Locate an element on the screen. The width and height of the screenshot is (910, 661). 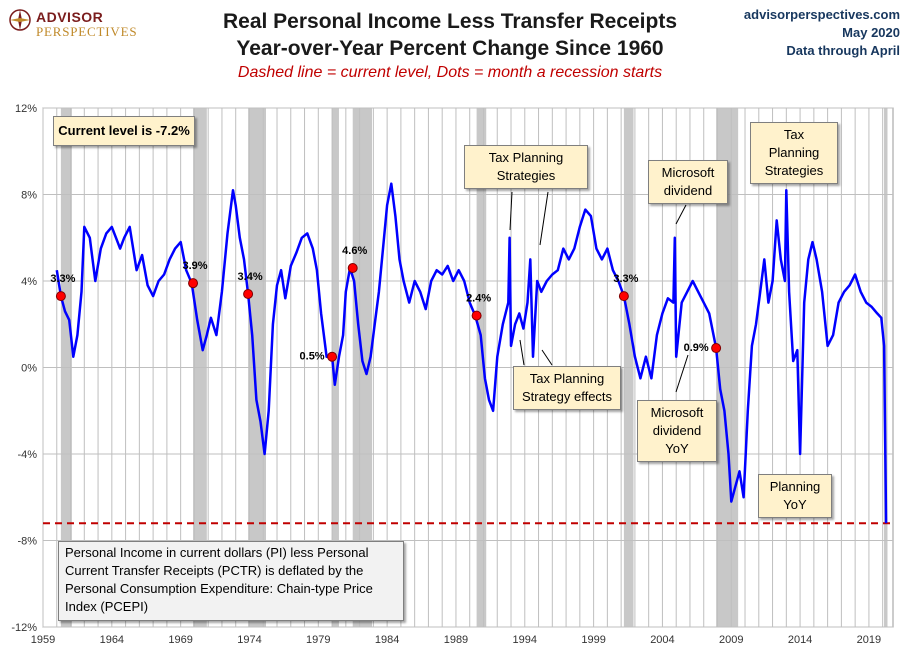
pointer-msft is located at coordinates (681, 214).